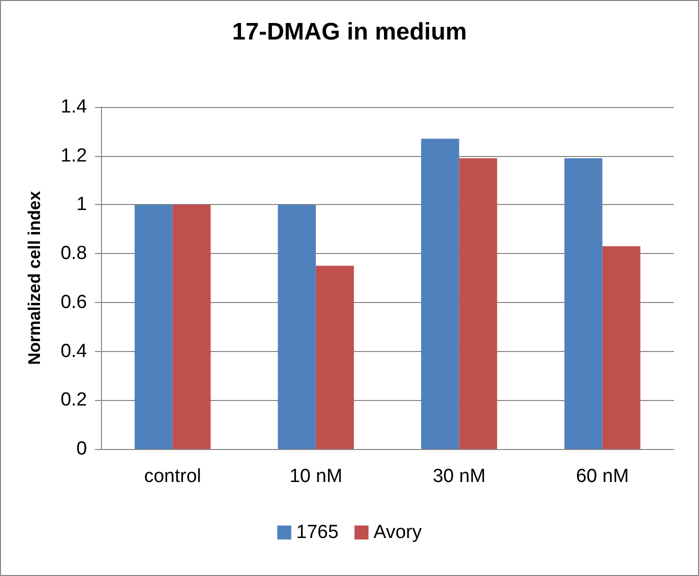  What do you see at coordinates (74, 351) in the screenshot?
I see `y-tick-label: 0.4` at bounding box center [74, 351].